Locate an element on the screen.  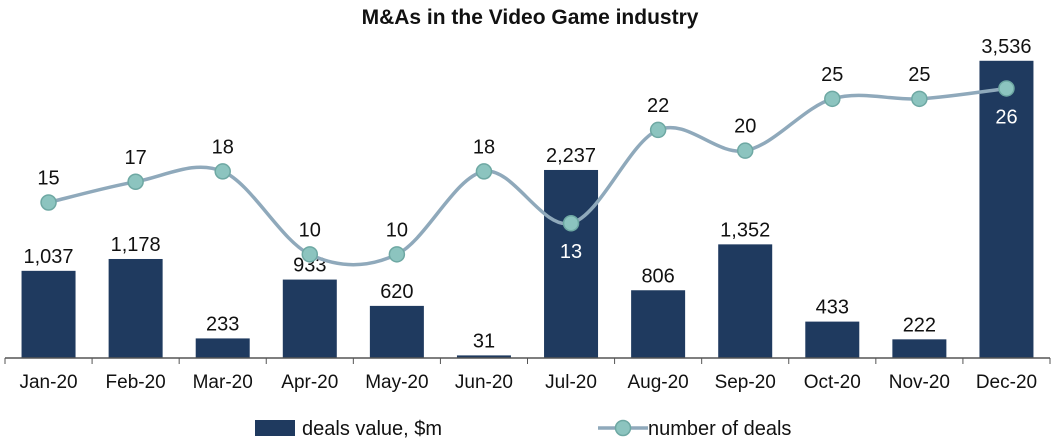
line-label-Mar-20: 18 is located at coordinates (223, 147).